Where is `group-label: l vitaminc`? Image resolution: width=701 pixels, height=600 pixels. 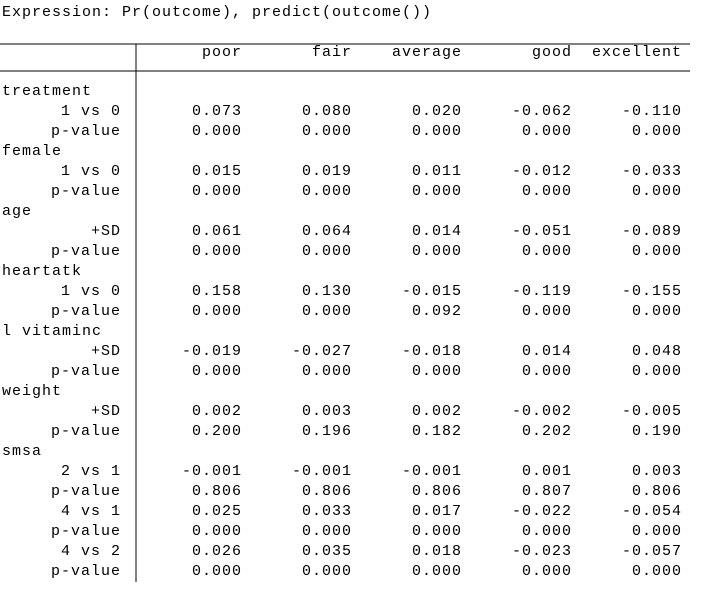 group-label: l vitaminc is located at coordinates (52, 331).